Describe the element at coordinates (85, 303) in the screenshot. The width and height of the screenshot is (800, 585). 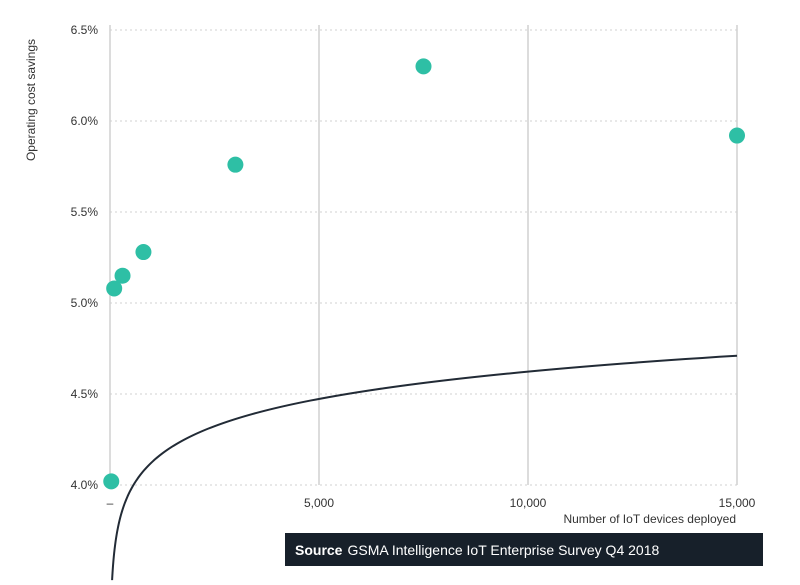
I see `y-tick-label: 5.0%` at that location.